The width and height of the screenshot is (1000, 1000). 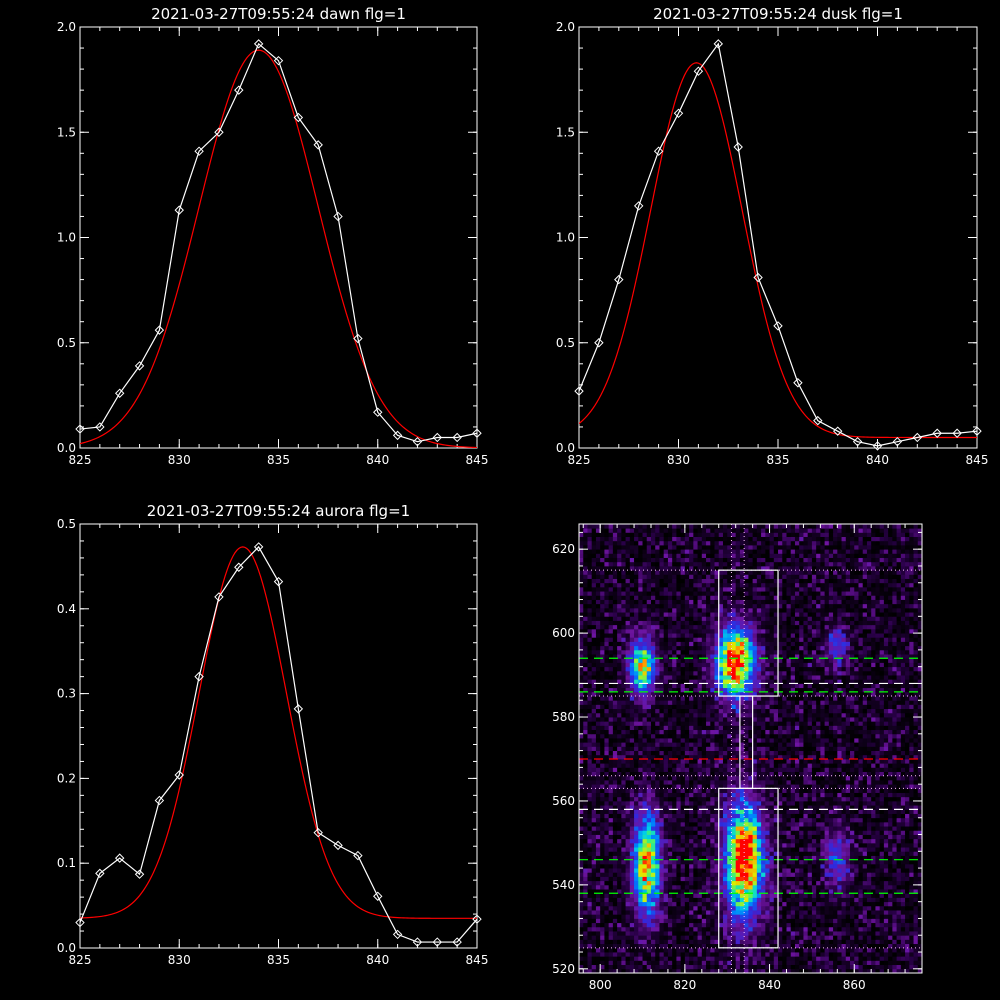 What do you see at coordinates (778, 14) in the screenshot?
I see `panel-title: 2021-03-27T09:55:24 dusk flg=1` at bounding box center [778, 14].